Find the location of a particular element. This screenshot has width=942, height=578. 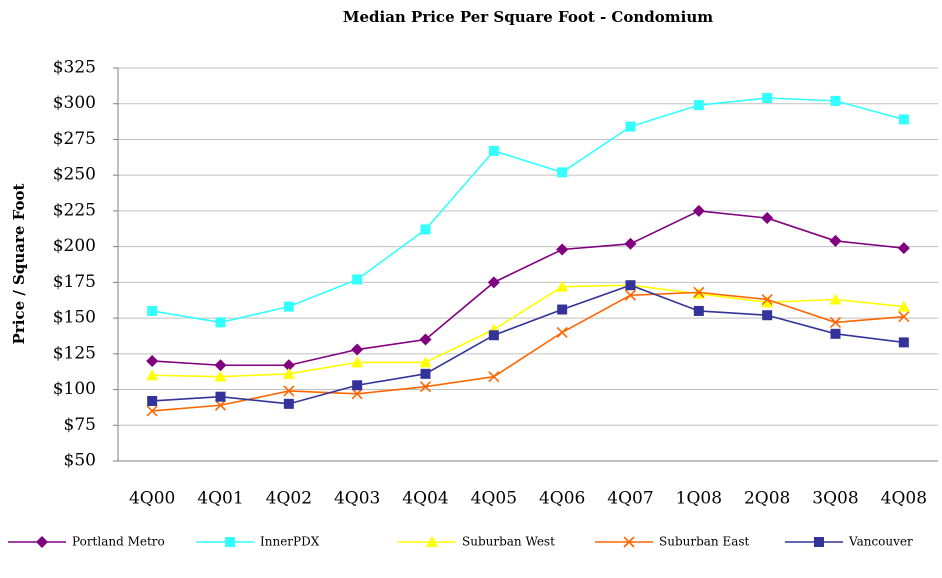

legend-label: InnerPDX is located at coordinates (290, 542).